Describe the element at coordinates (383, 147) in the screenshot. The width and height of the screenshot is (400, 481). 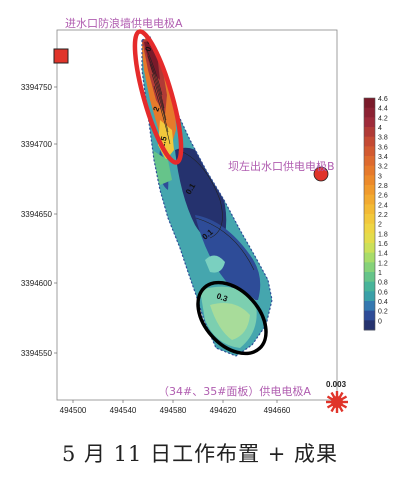
I see `colorbar-tick-label: 3.6` at that location.